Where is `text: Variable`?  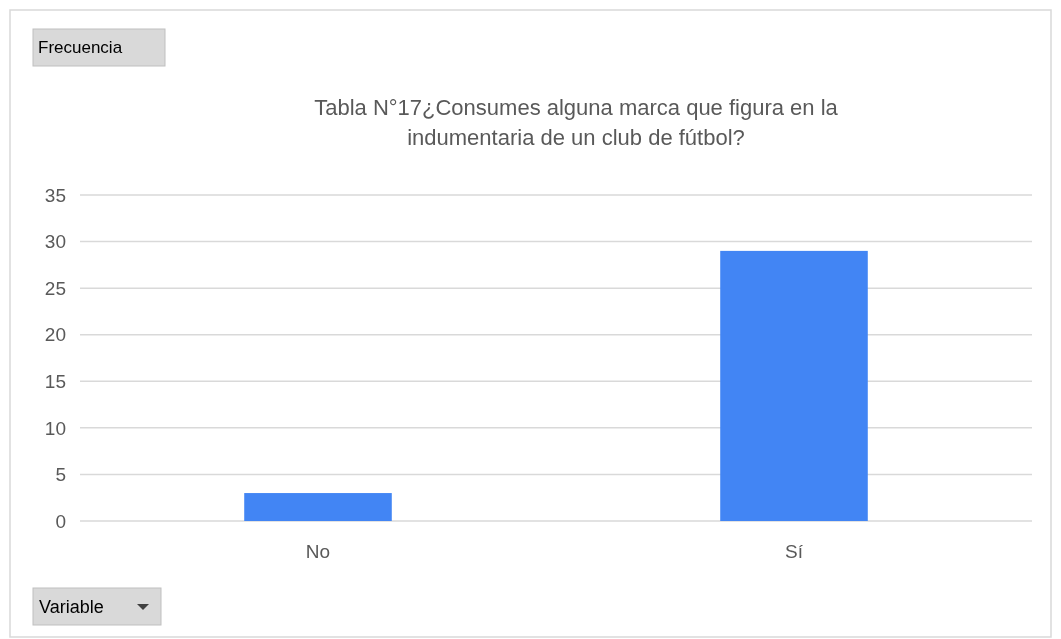 text: Variable is located at coordinates (71, 607).